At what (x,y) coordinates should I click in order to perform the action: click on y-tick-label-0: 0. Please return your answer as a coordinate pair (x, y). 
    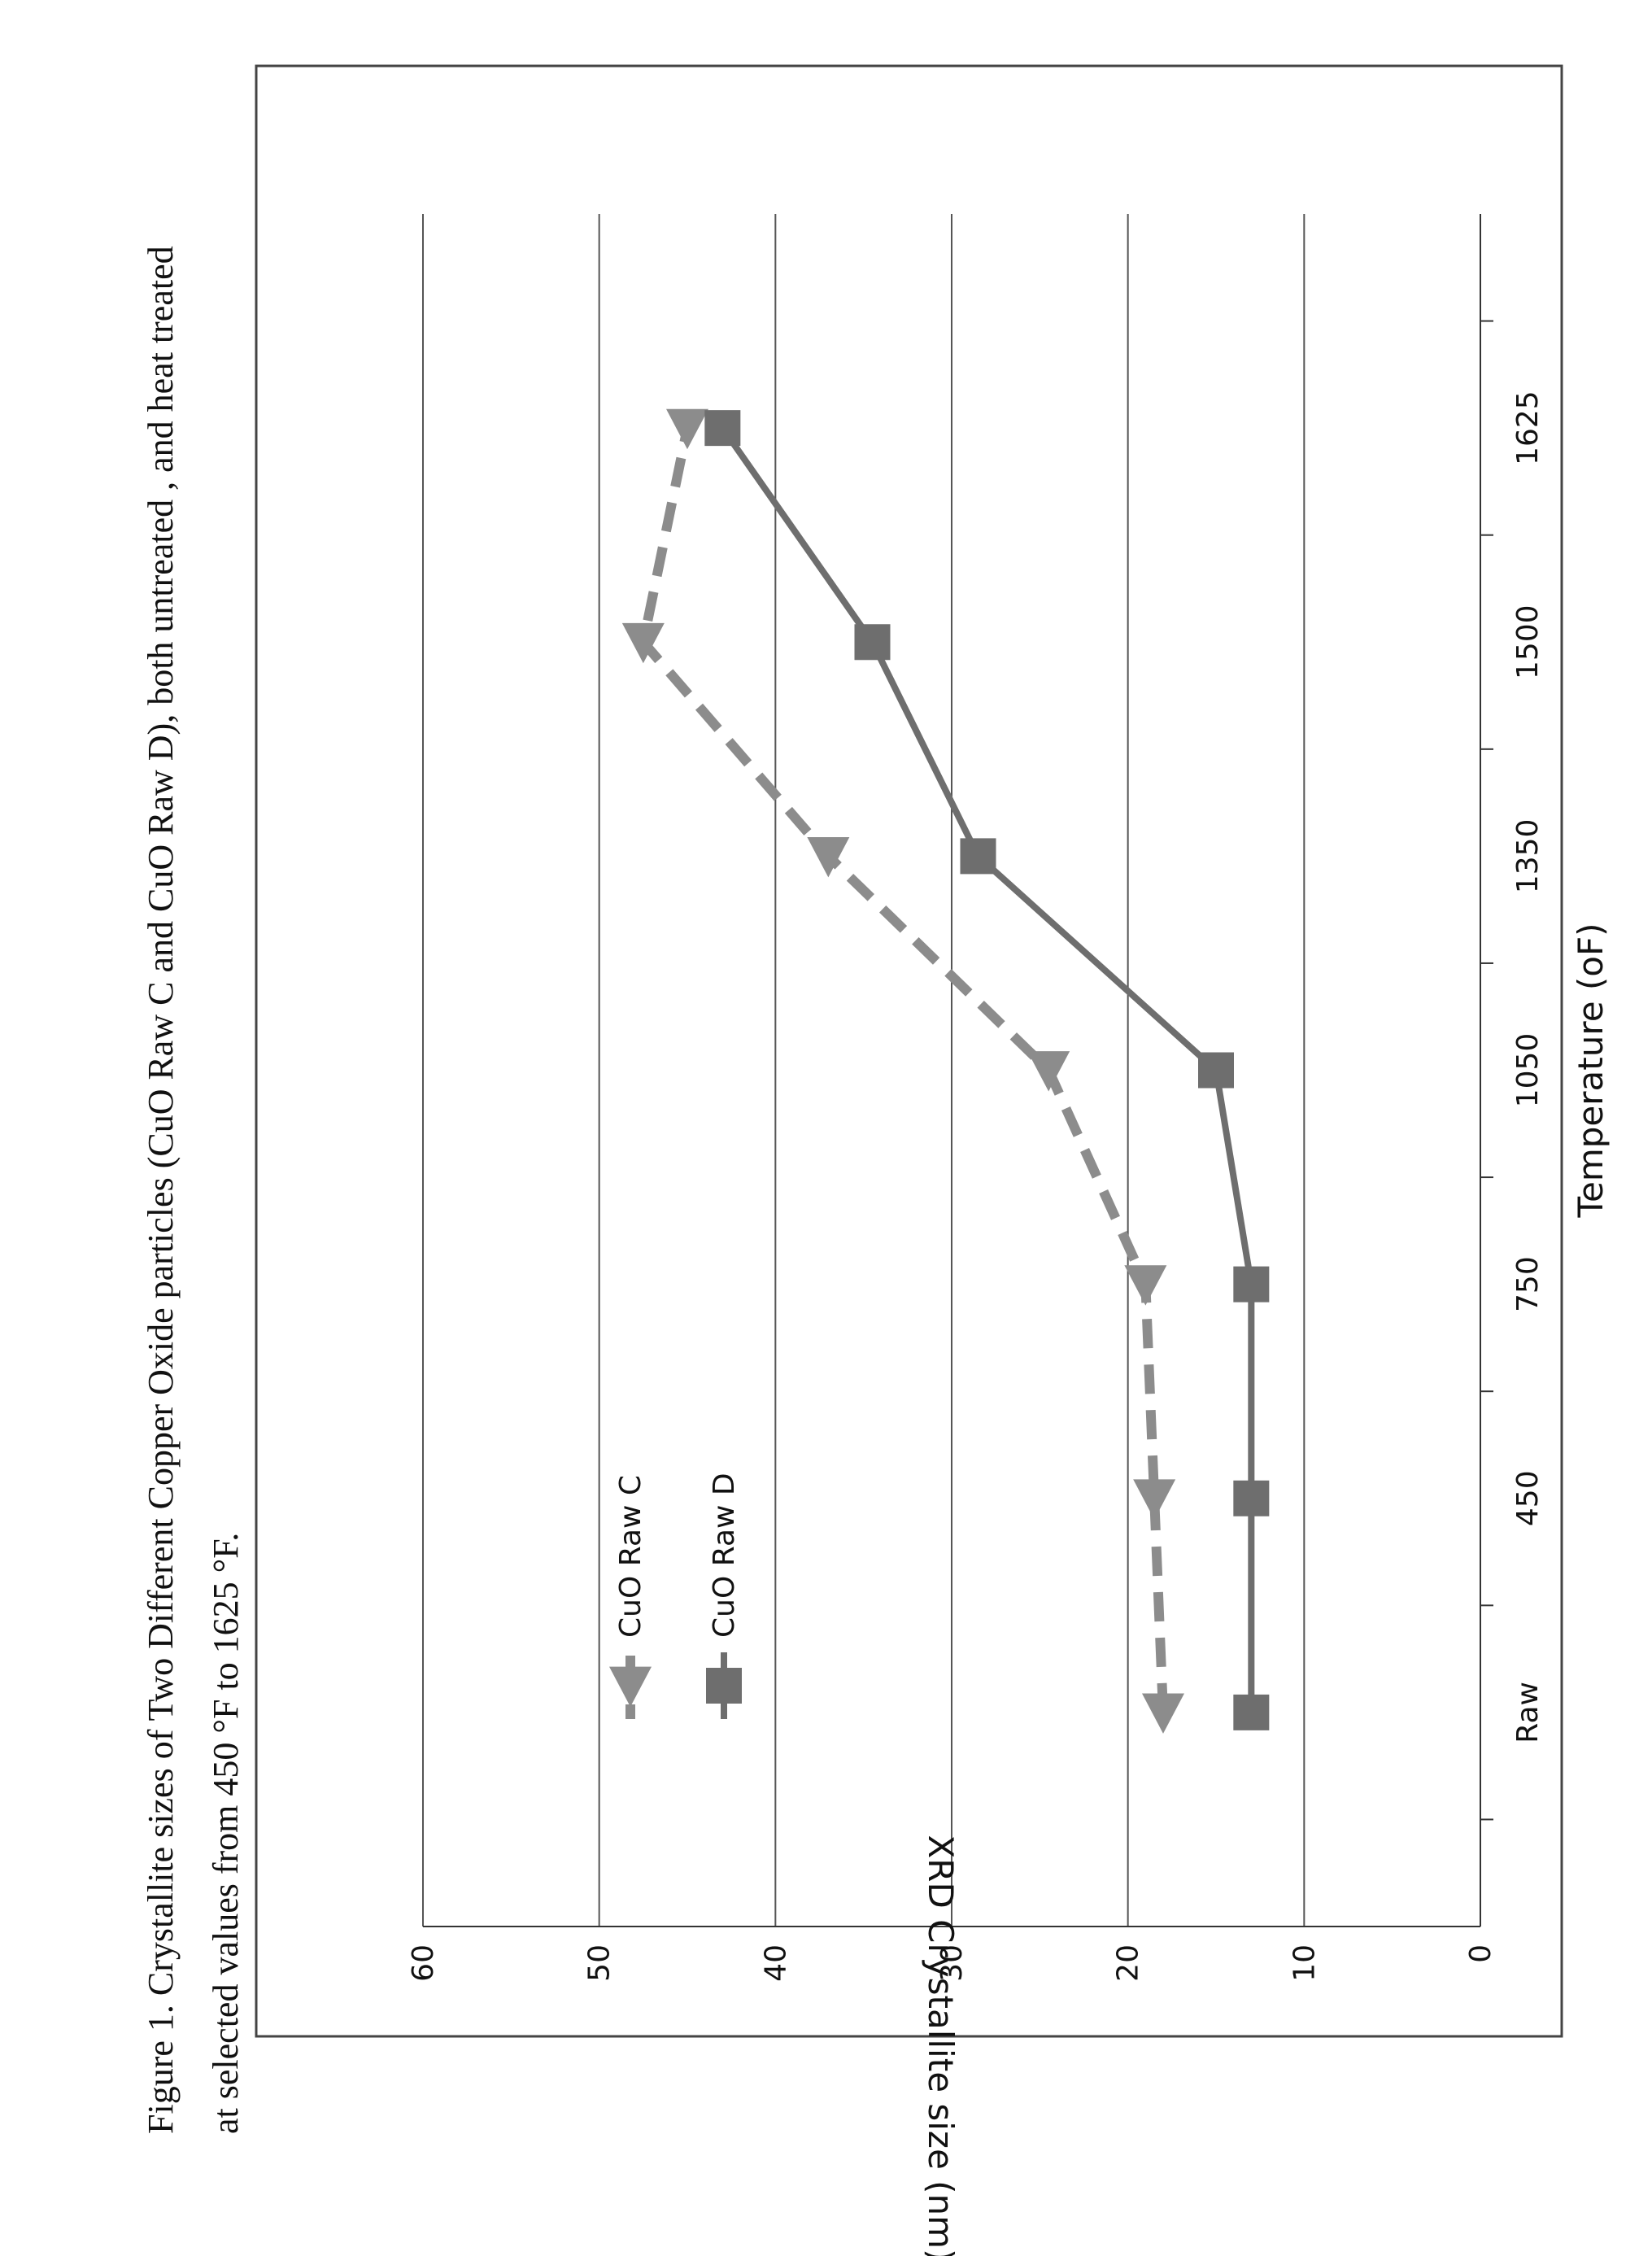
    Looking at the image, I should click on (1480, 1954).